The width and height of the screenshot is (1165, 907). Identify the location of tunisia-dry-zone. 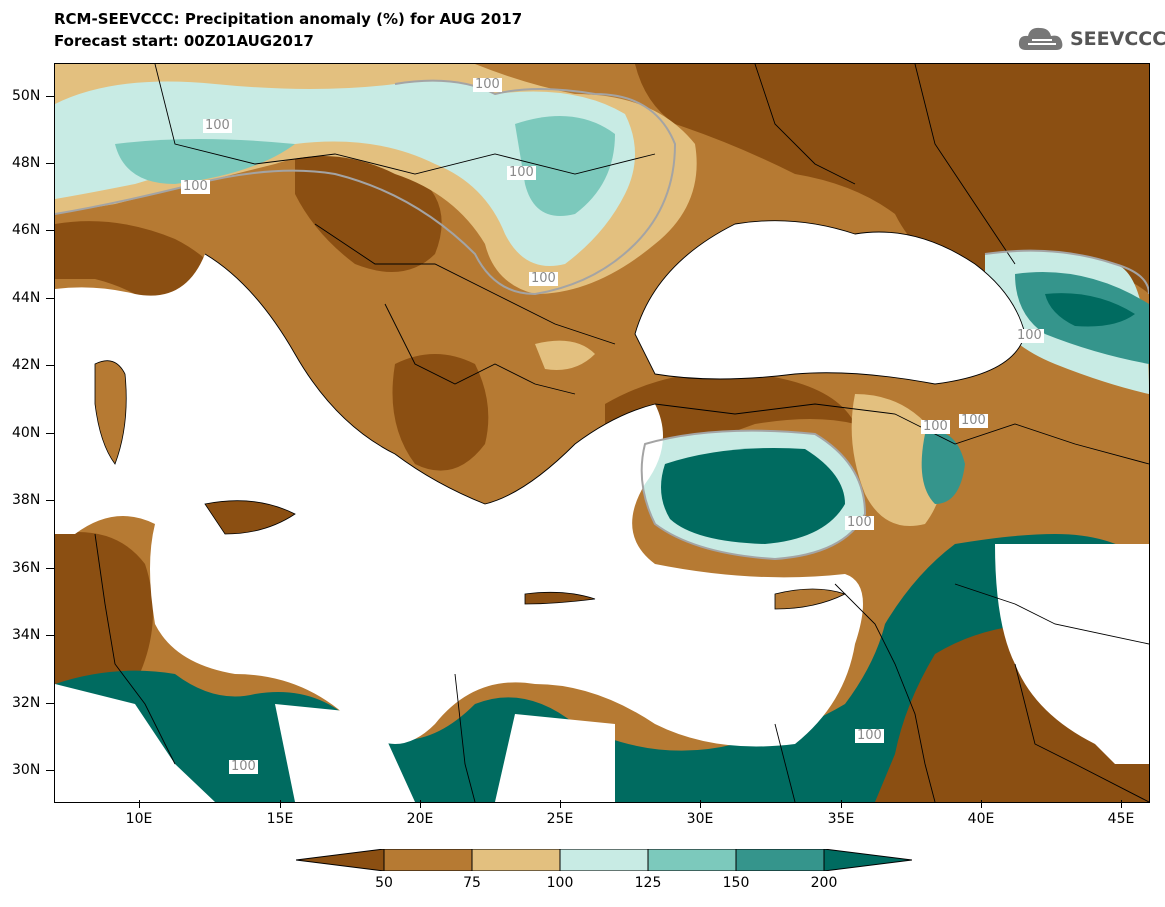
(104, 615).